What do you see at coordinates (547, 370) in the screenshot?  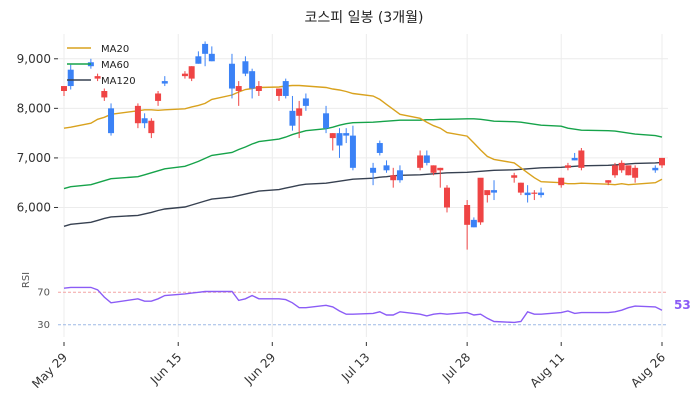 I see `date-tick-label: Aug 11` at bounding box center [547, 370].